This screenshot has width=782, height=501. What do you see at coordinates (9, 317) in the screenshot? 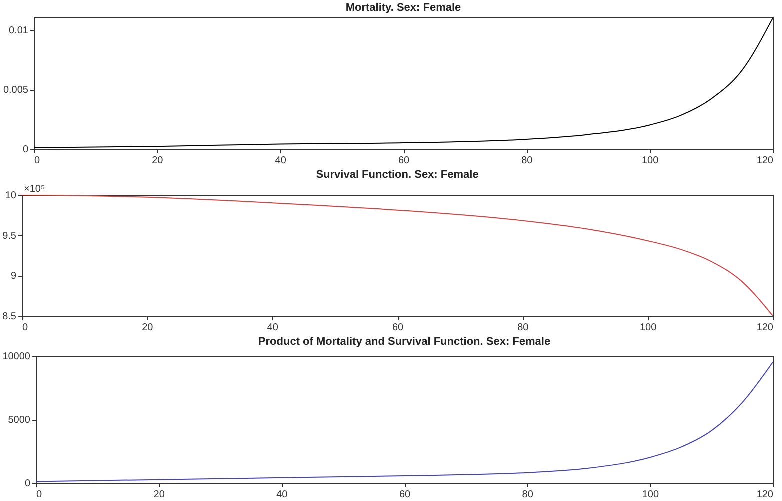
I see `y-tick-label: 8.5` at bounding box center [9, 317].